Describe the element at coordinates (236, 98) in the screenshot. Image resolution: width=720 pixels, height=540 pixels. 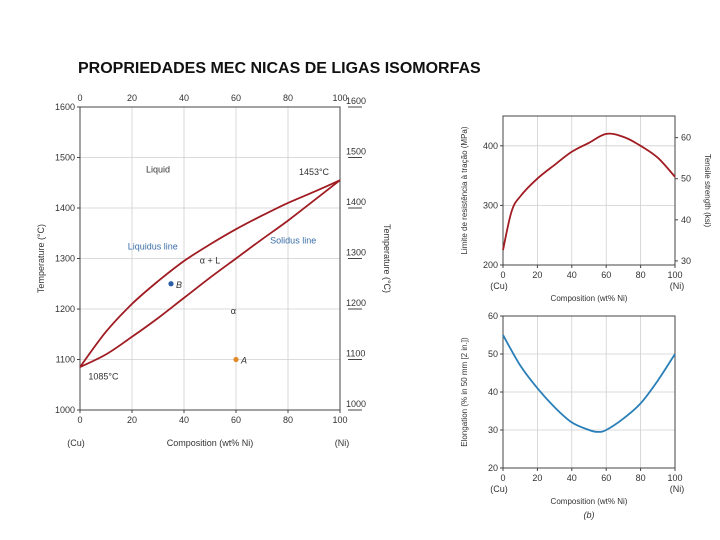
I see `chart1-x-tick-label-top: 60` at that location.